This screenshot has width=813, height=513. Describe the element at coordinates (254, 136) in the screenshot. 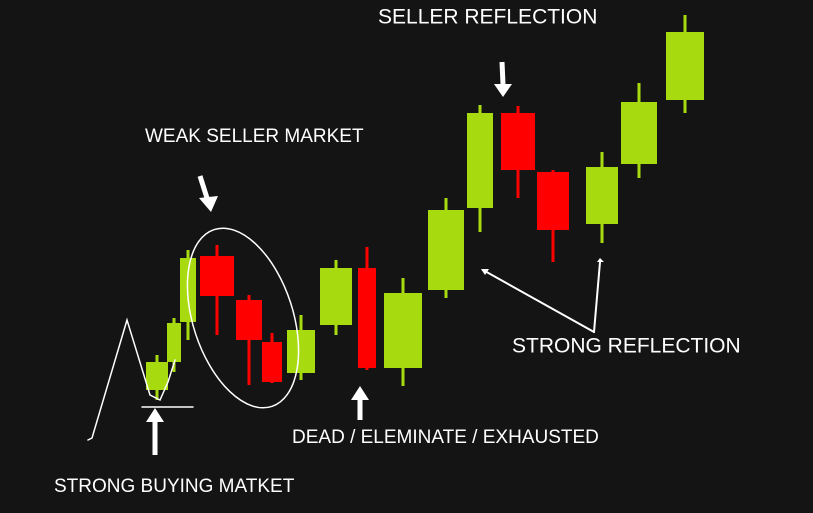

I see `label: WEAK SELLER MARKET` at that location.